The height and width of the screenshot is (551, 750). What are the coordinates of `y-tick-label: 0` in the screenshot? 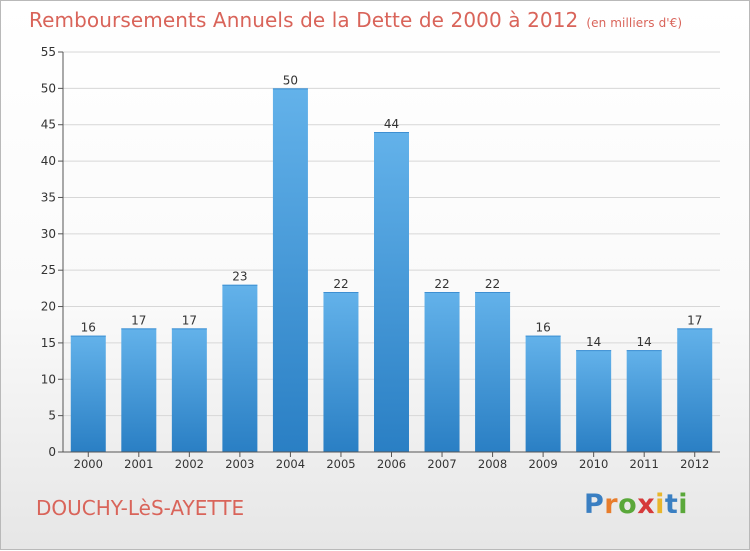 It's located at (52, 452).